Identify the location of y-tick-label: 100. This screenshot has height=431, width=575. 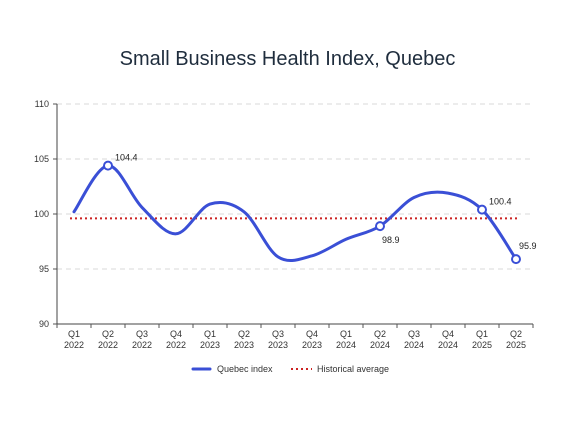
(41, 214).